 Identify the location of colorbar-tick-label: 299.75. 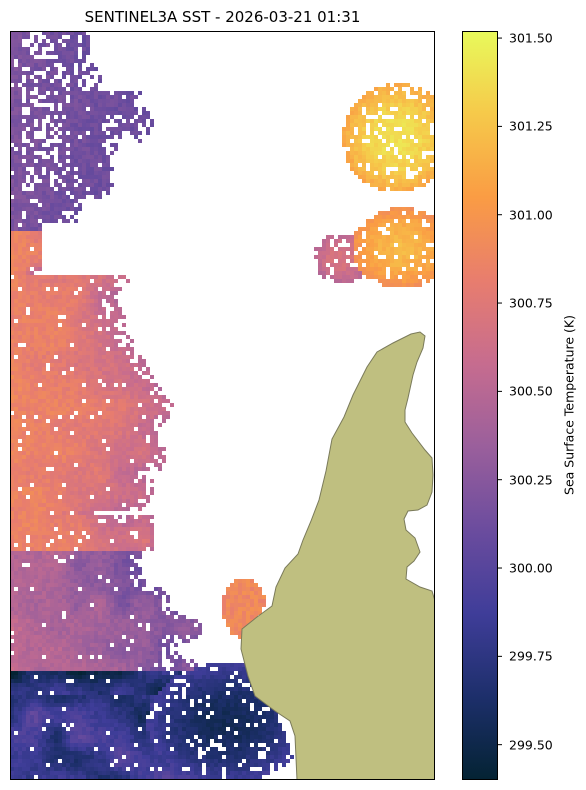
(531, 656).